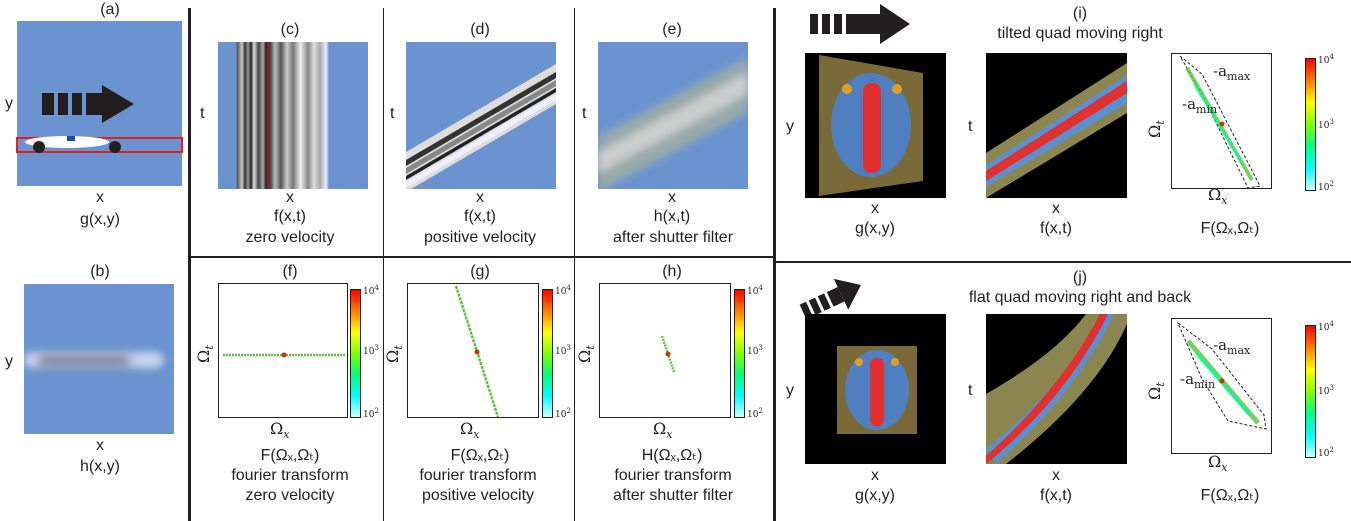  I want to click on panel-j-xlabel2: x, so click(1056, 475).